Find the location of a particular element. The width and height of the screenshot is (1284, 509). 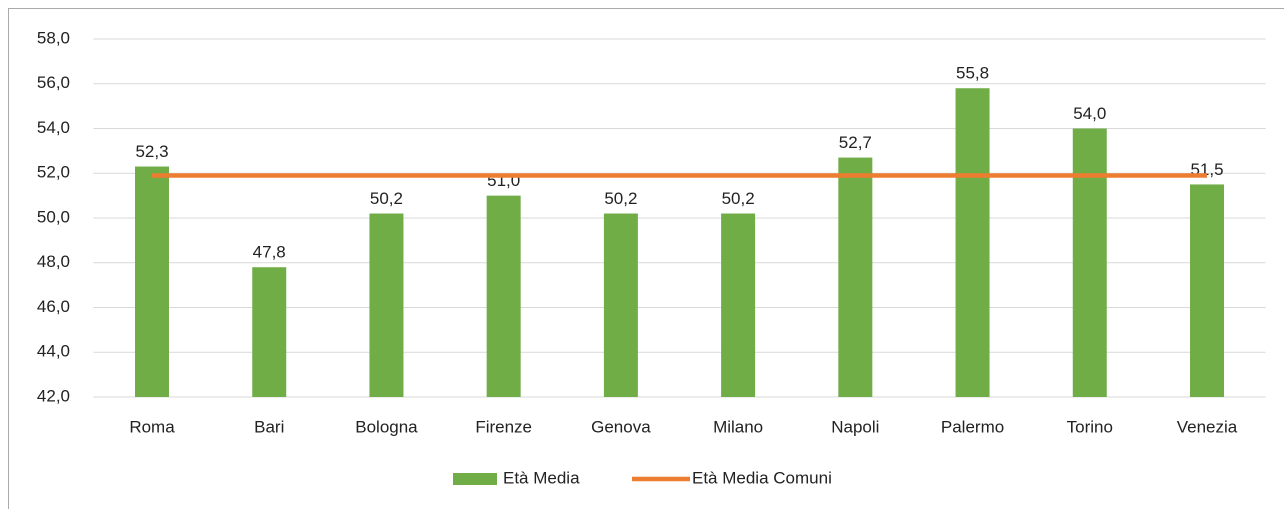

y-tick-label: 44,0 is located at coordinates (53, 351).